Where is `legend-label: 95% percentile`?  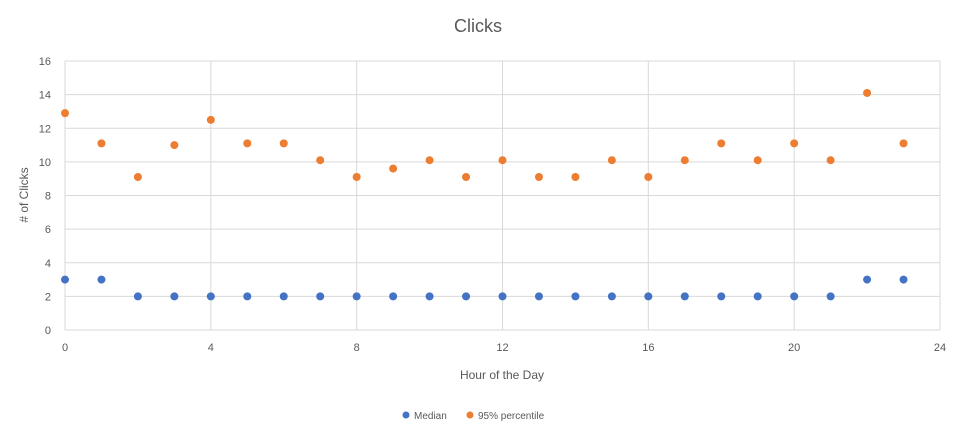 legend-label: 95% percentile is located at coordinates (511, 416).